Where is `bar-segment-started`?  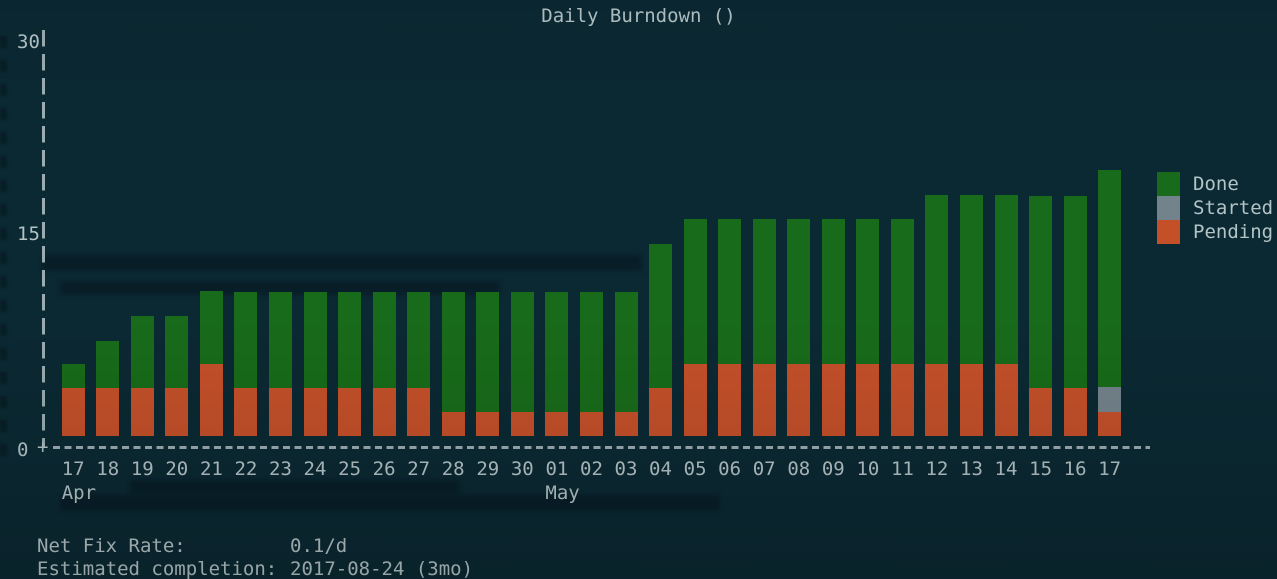 bar-segment-started is located at coordinates (1110, 399).